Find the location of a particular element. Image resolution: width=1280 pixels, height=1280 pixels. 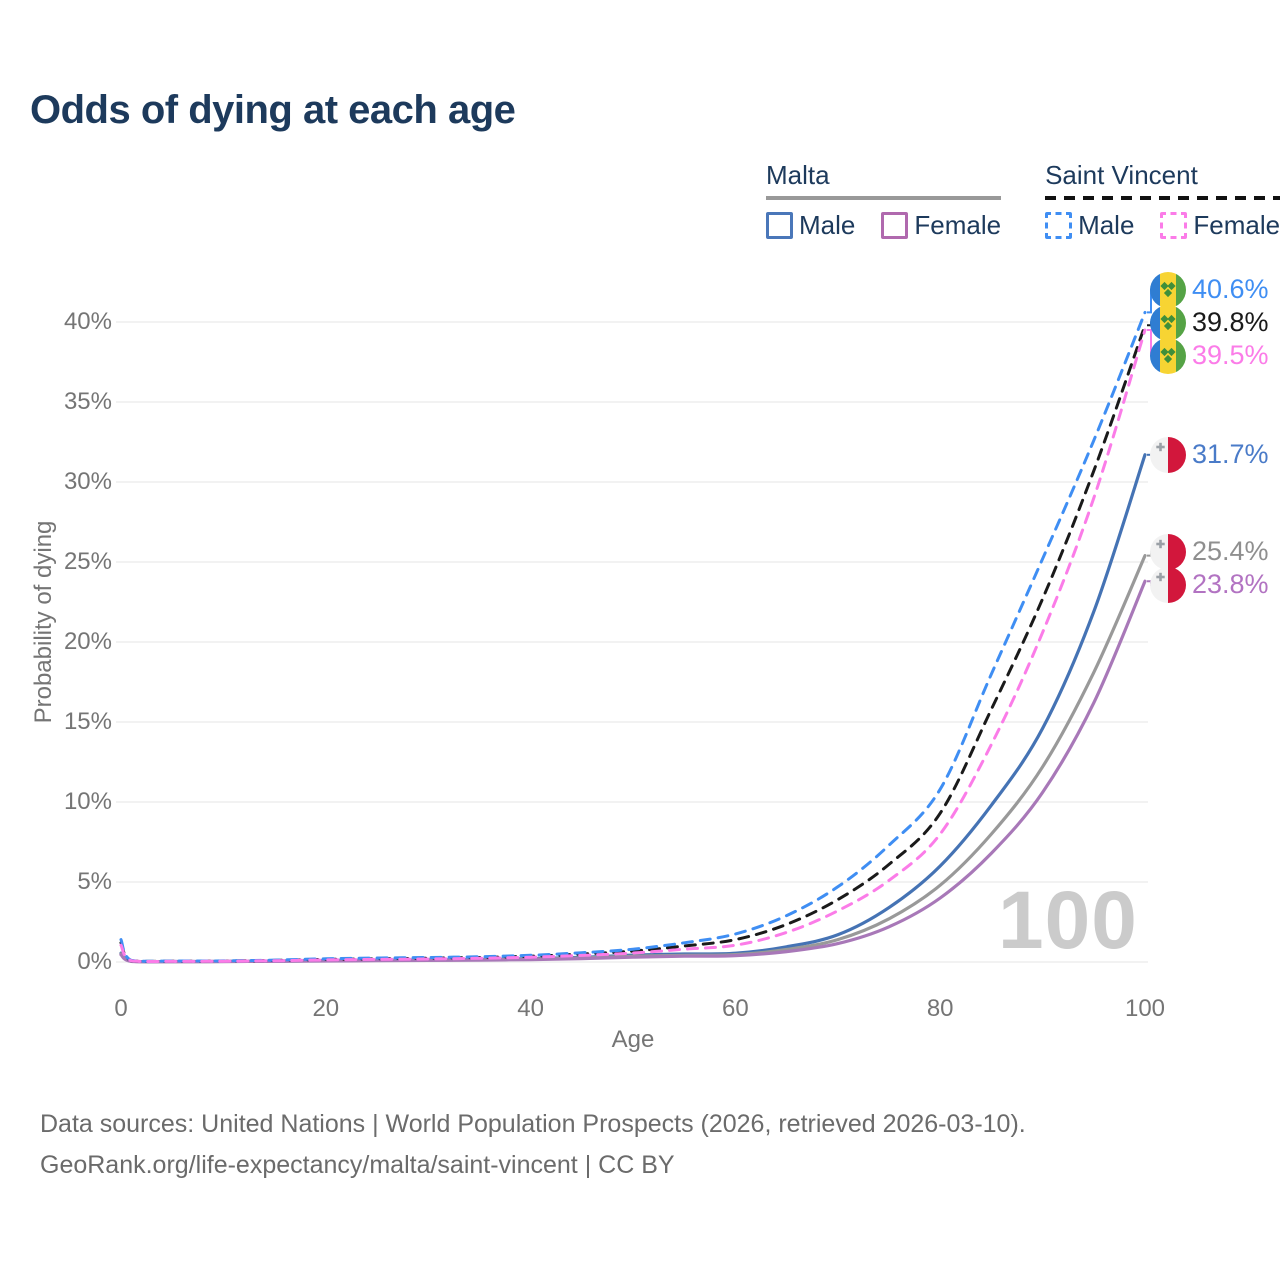

y-tick-label: 30% is located at coordinates (87, 481).